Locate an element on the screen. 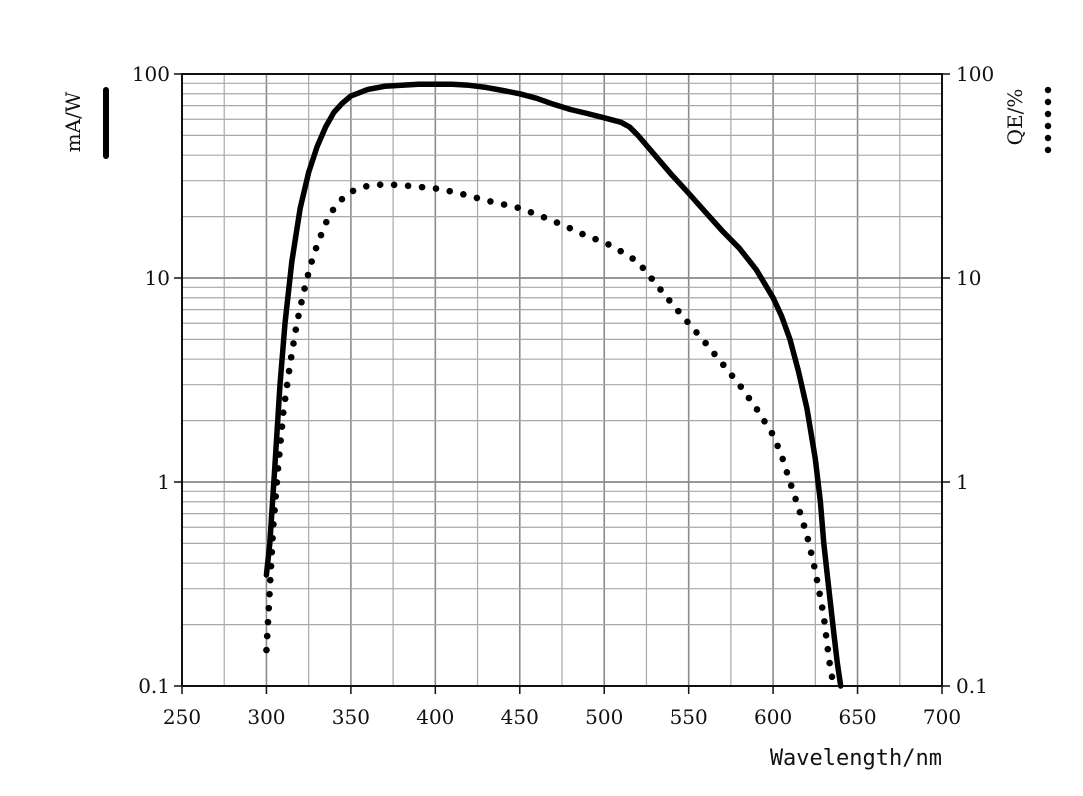 This screenshot has height=796, width=1083. x-tick-label: 300 is located at coordinates (266, 717).